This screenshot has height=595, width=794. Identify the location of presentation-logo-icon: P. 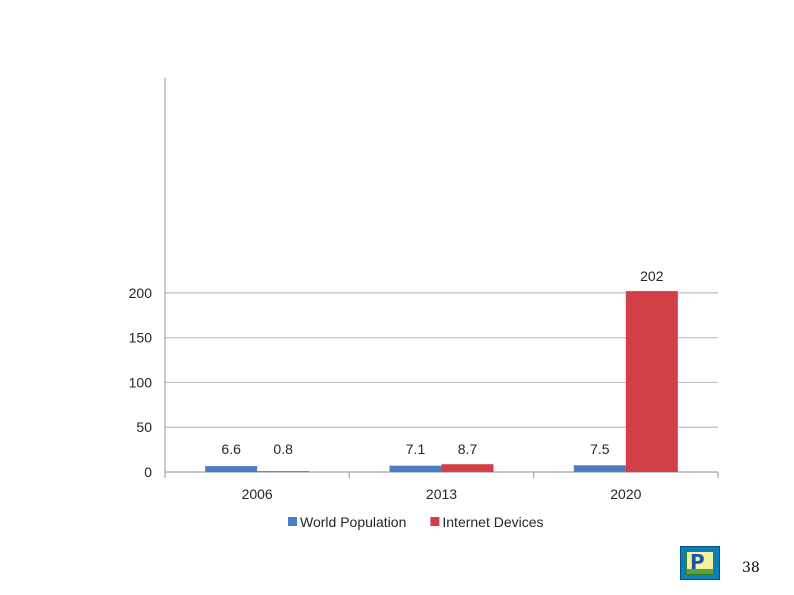
(700, 563).